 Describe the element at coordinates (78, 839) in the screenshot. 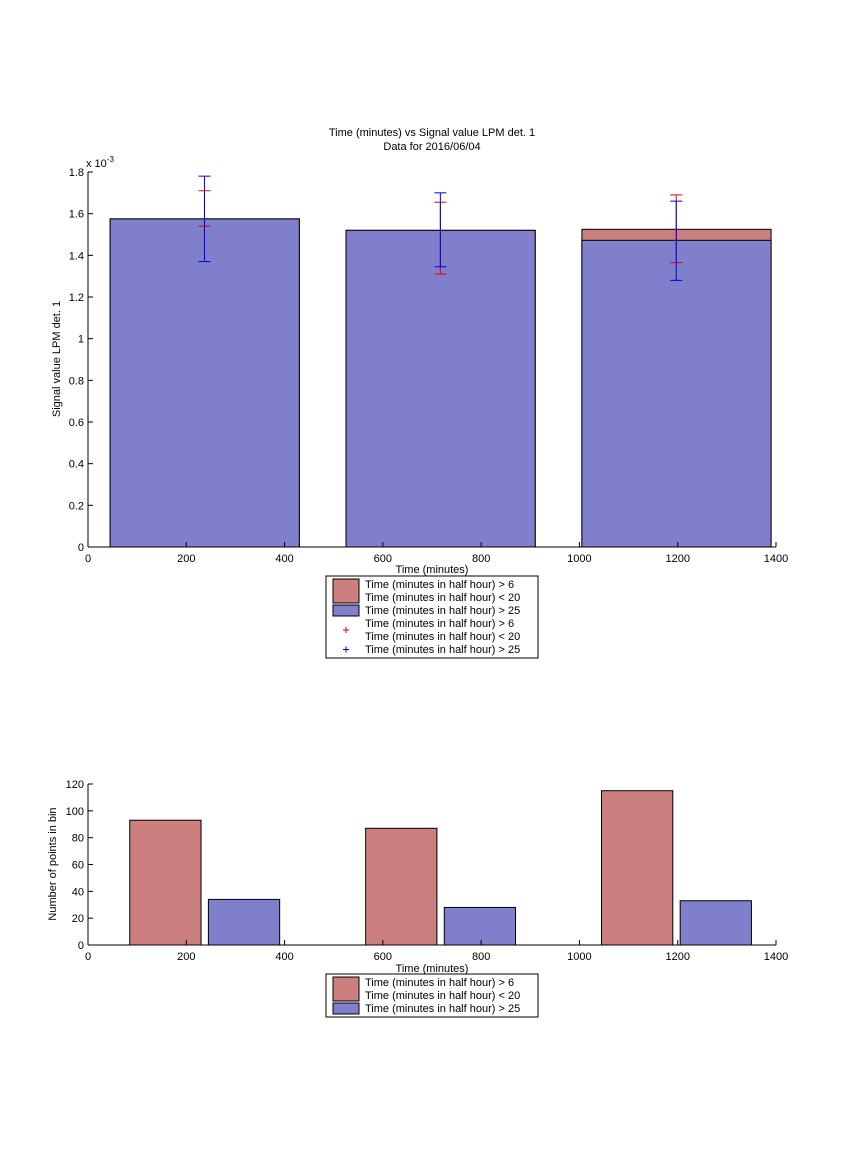

I see `y-tick-label: 80` at that location.